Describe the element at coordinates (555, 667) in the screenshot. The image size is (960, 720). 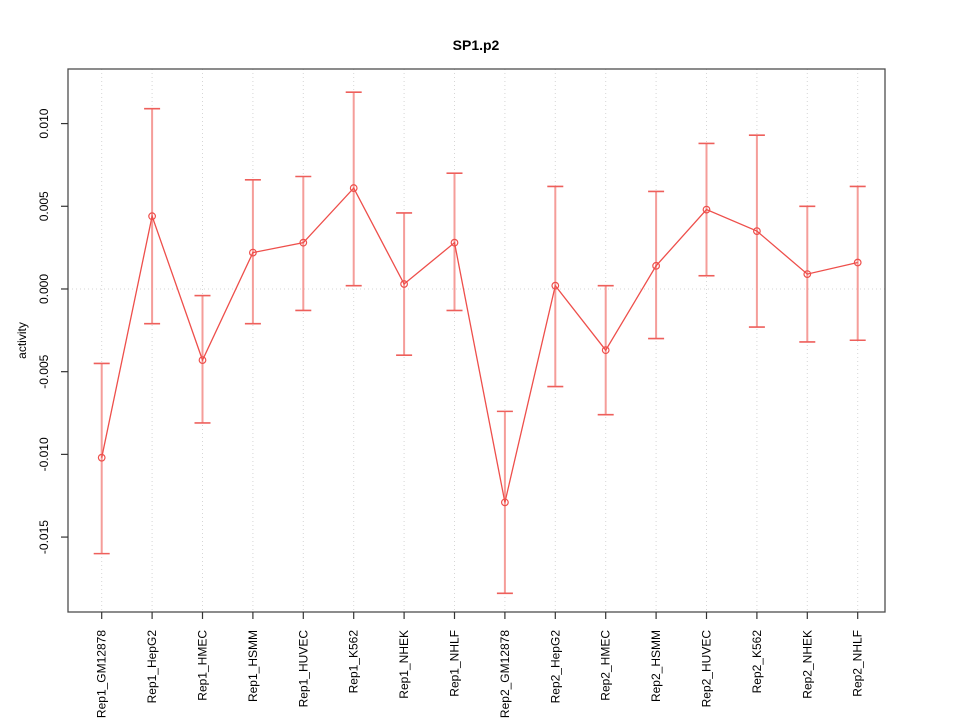
I see `x-category-label: Rep2_HepG2` at that location.